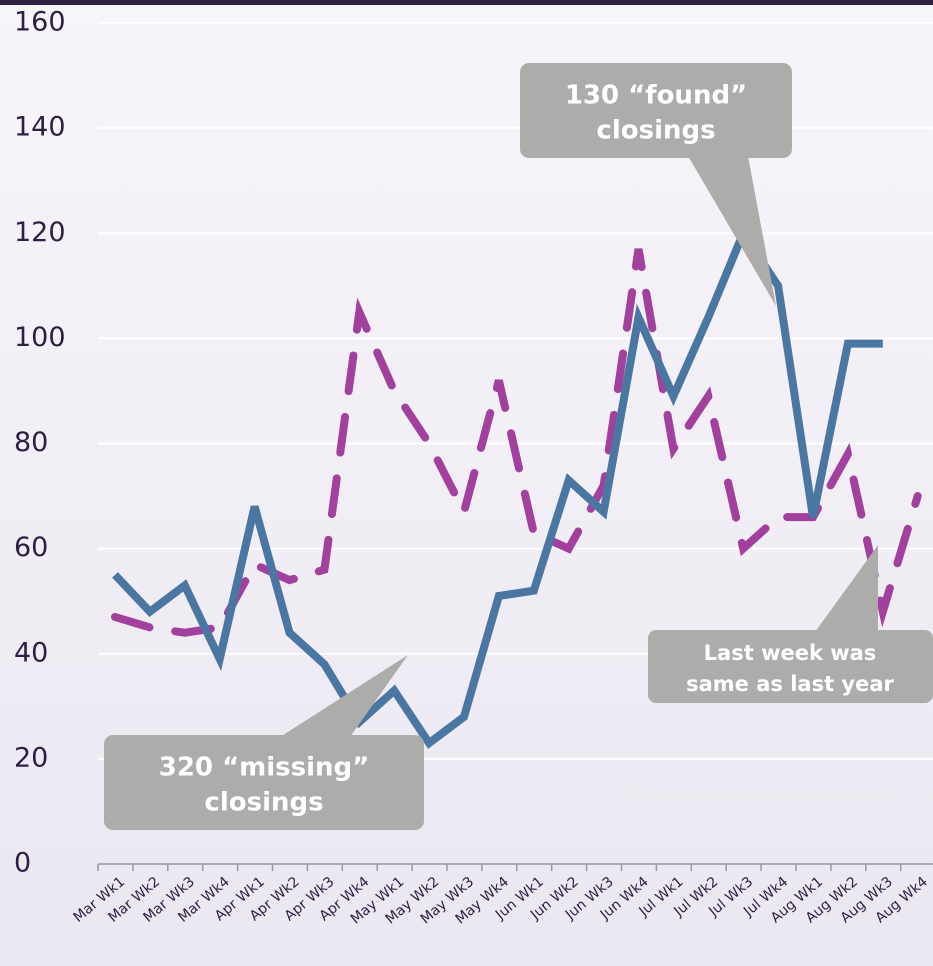  Describe the element at coordinates (40, 22) in the screenshot. I see `y-tick-label: 160` at that location.